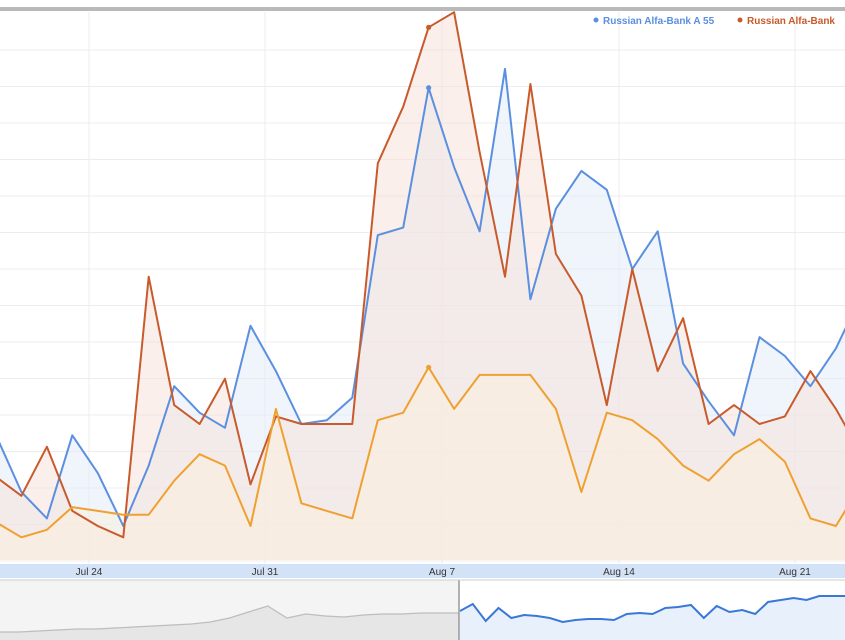  What do you see at coordinates (795, 572) in the screenshot?
I see `x-tick-label: Aug 21` at bounding box center [795, 572].